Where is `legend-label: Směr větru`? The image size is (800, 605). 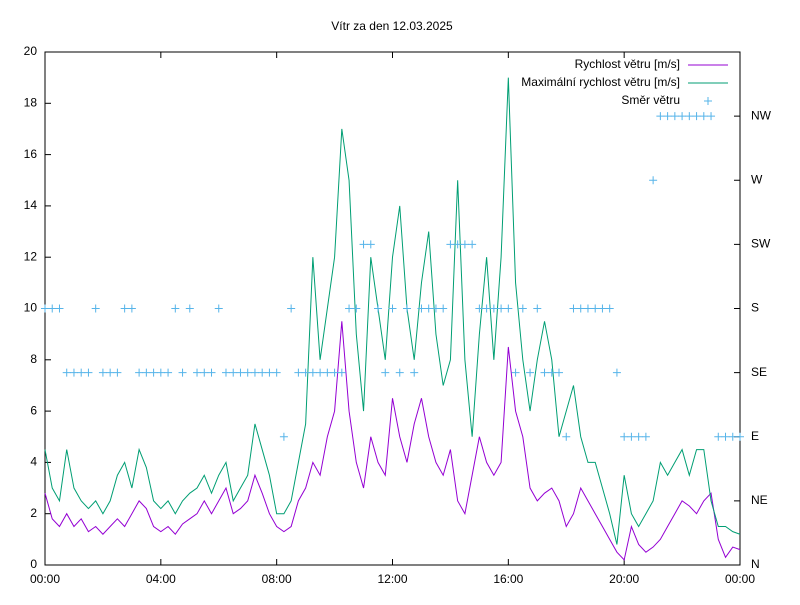
legend-label: Směr větru is located at coordinates (650, 100).